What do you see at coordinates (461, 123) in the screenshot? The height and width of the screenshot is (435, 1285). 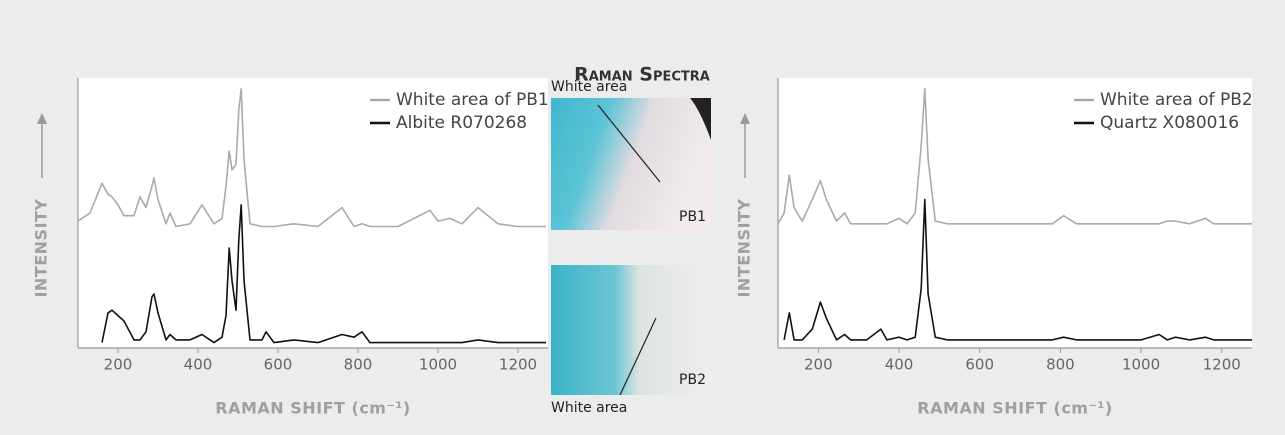 I see `legend-label: Albite R070268` at bounding box center [461, 123].